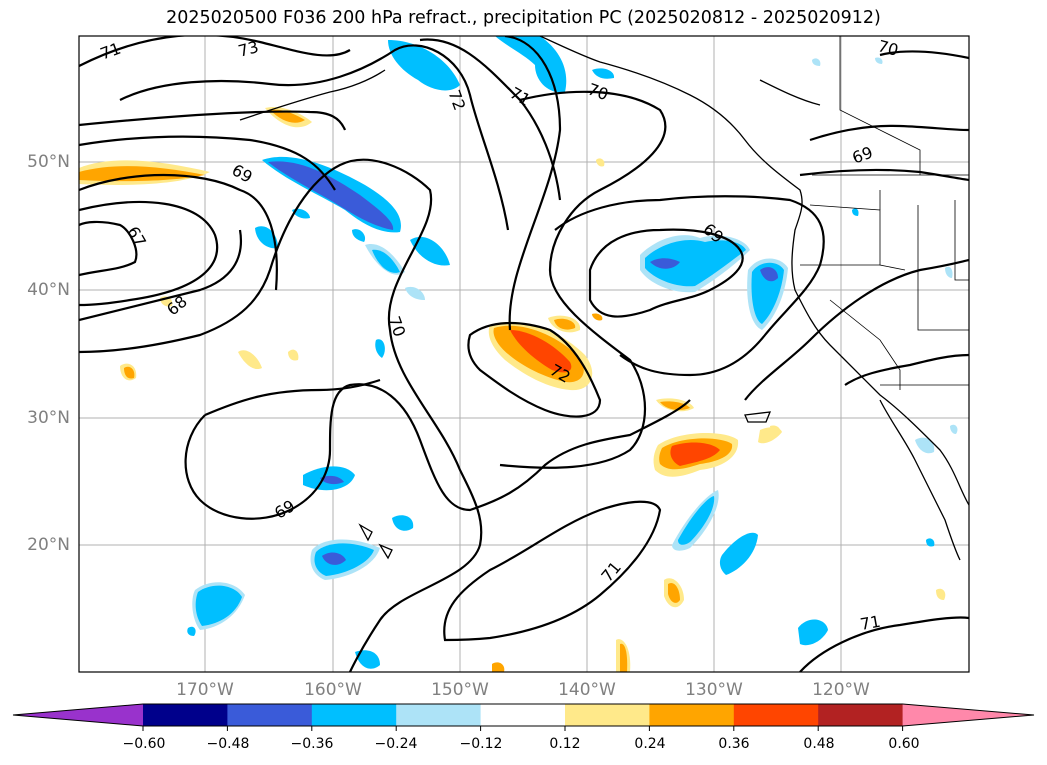 This screenshot has width=1047, height=765. Describe the element at coordinates (460, 690) in the screenshot. I see `lon-label-150w: 150°W` at that location.